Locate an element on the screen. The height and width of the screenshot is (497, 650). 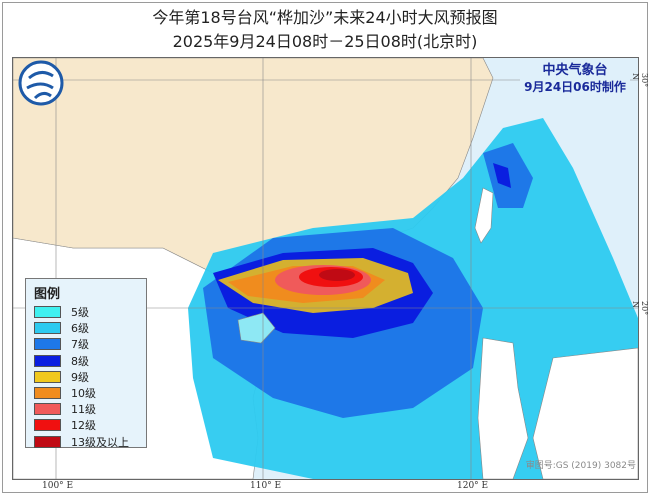
legend-item: 5级 is located at coordinates (90, 312).